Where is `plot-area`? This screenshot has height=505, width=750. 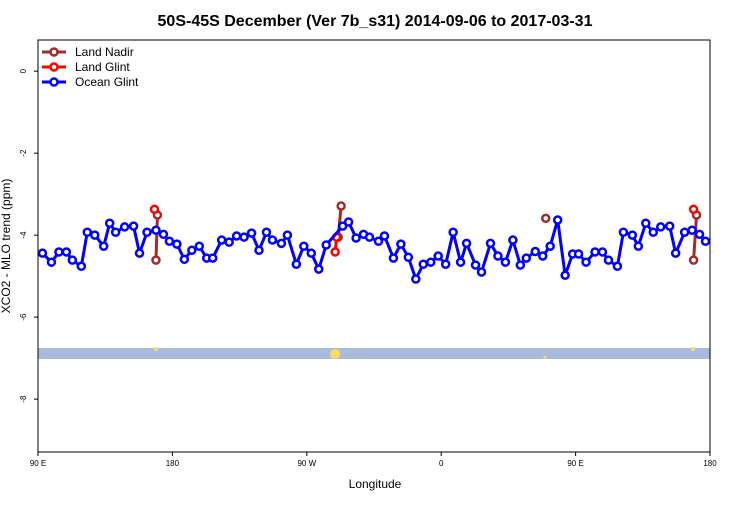
plot-area is located at coordinates (374, 242).